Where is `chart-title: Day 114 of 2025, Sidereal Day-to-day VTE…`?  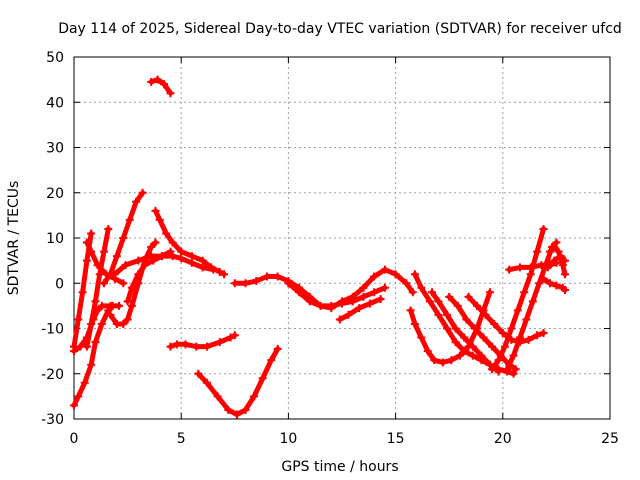 chart-title: Day 114 of 2025, Sidereal Day-to-day VTE… is located at coordinates (340, 29).